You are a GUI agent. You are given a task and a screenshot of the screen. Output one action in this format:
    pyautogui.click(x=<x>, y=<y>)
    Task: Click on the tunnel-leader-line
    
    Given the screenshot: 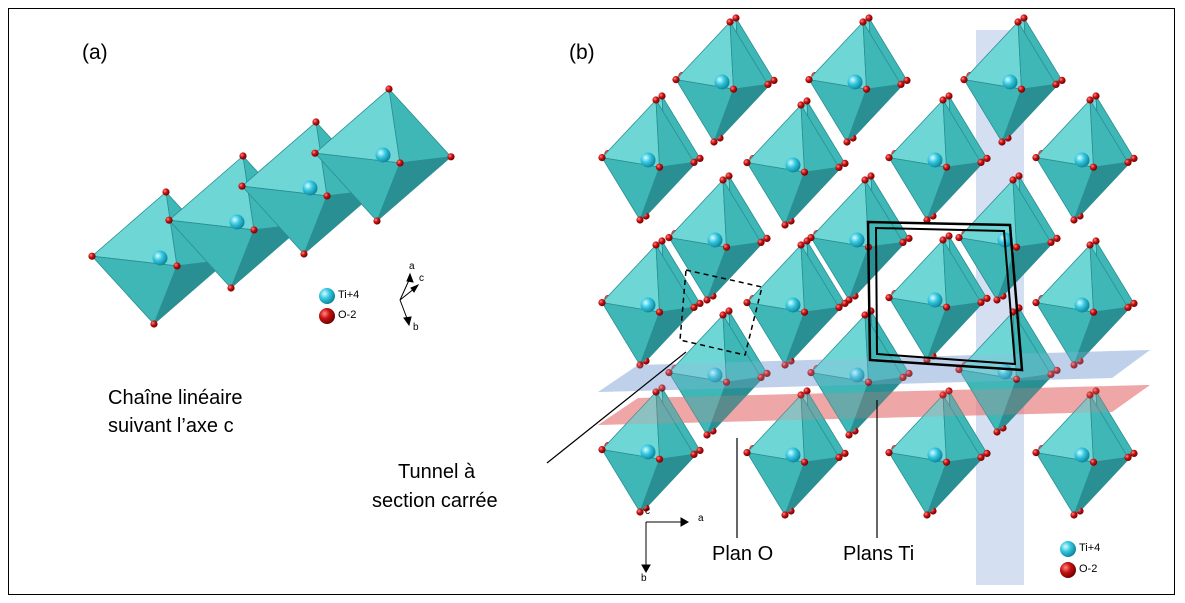 What is the action you would take?
    pyautogui.click(x=616, y=407)
    